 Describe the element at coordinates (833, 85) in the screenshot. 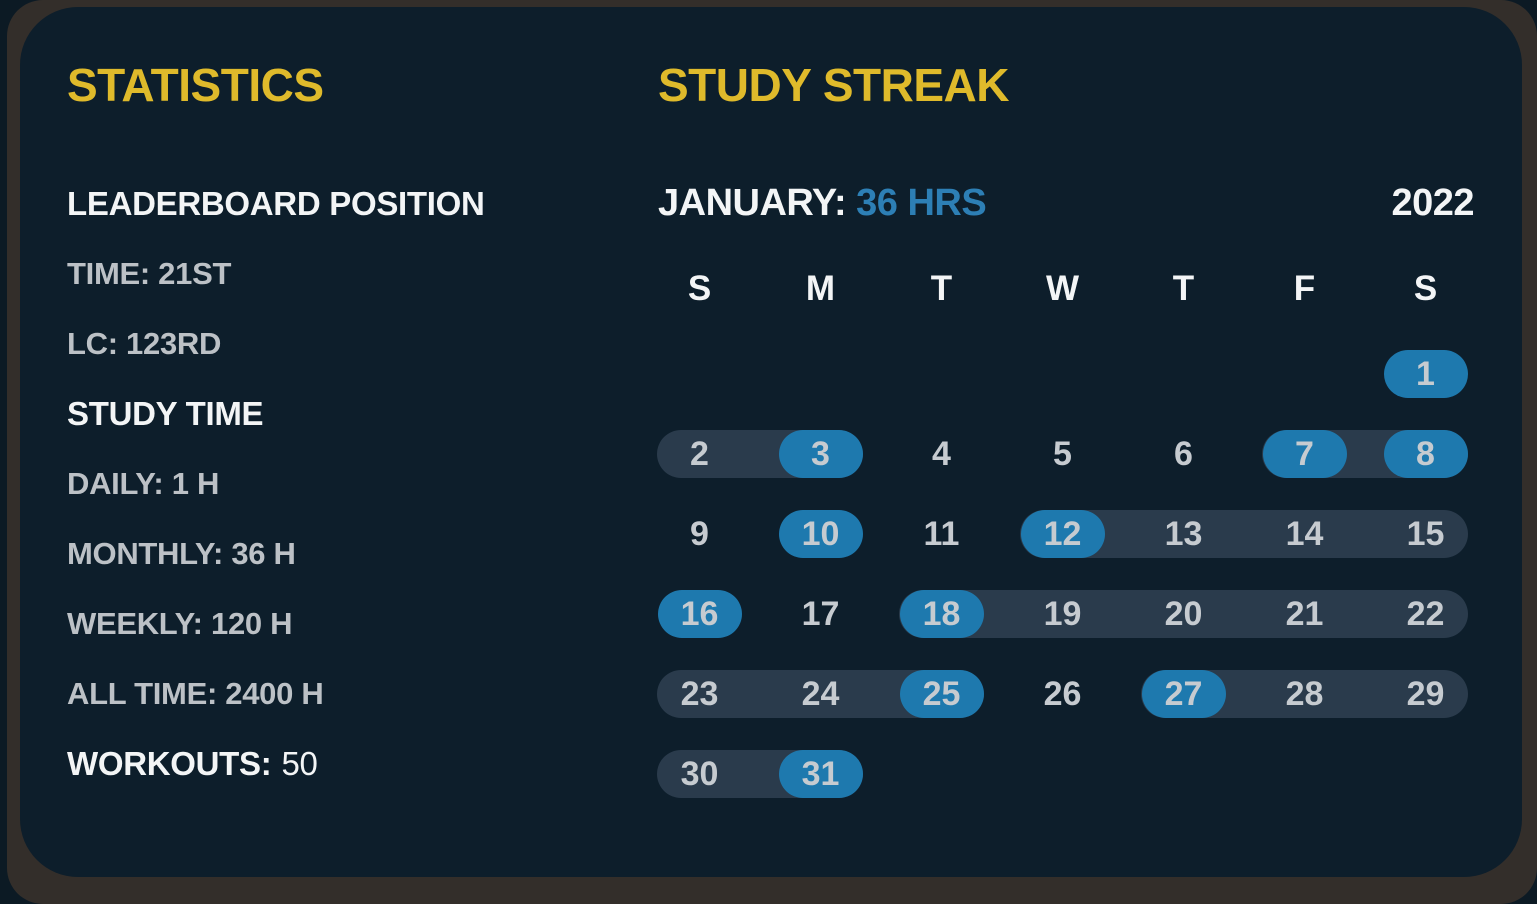

I see `study-streak-title: STUDY STREAK` at that location.